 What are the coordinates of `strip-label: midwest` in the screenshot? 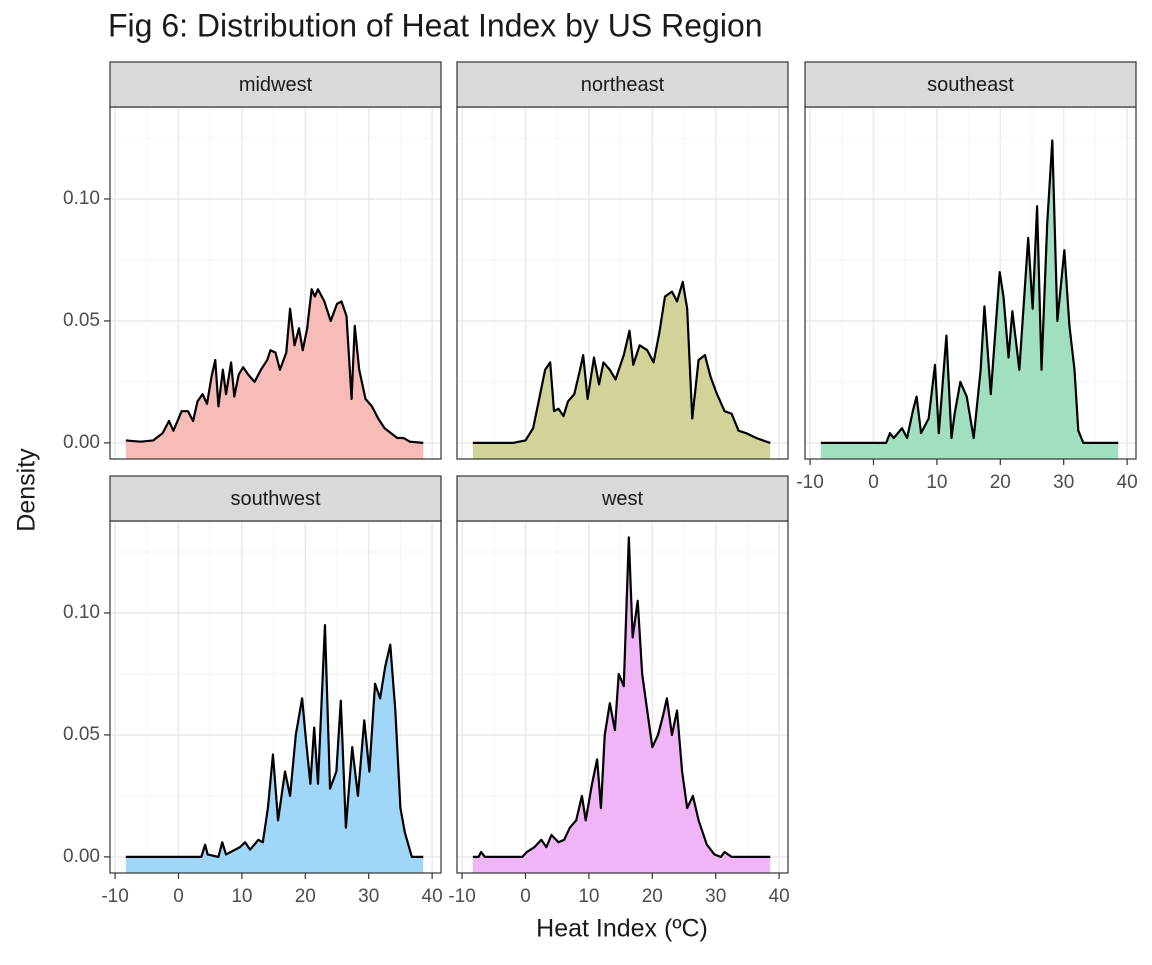 It's located at (276, 85).